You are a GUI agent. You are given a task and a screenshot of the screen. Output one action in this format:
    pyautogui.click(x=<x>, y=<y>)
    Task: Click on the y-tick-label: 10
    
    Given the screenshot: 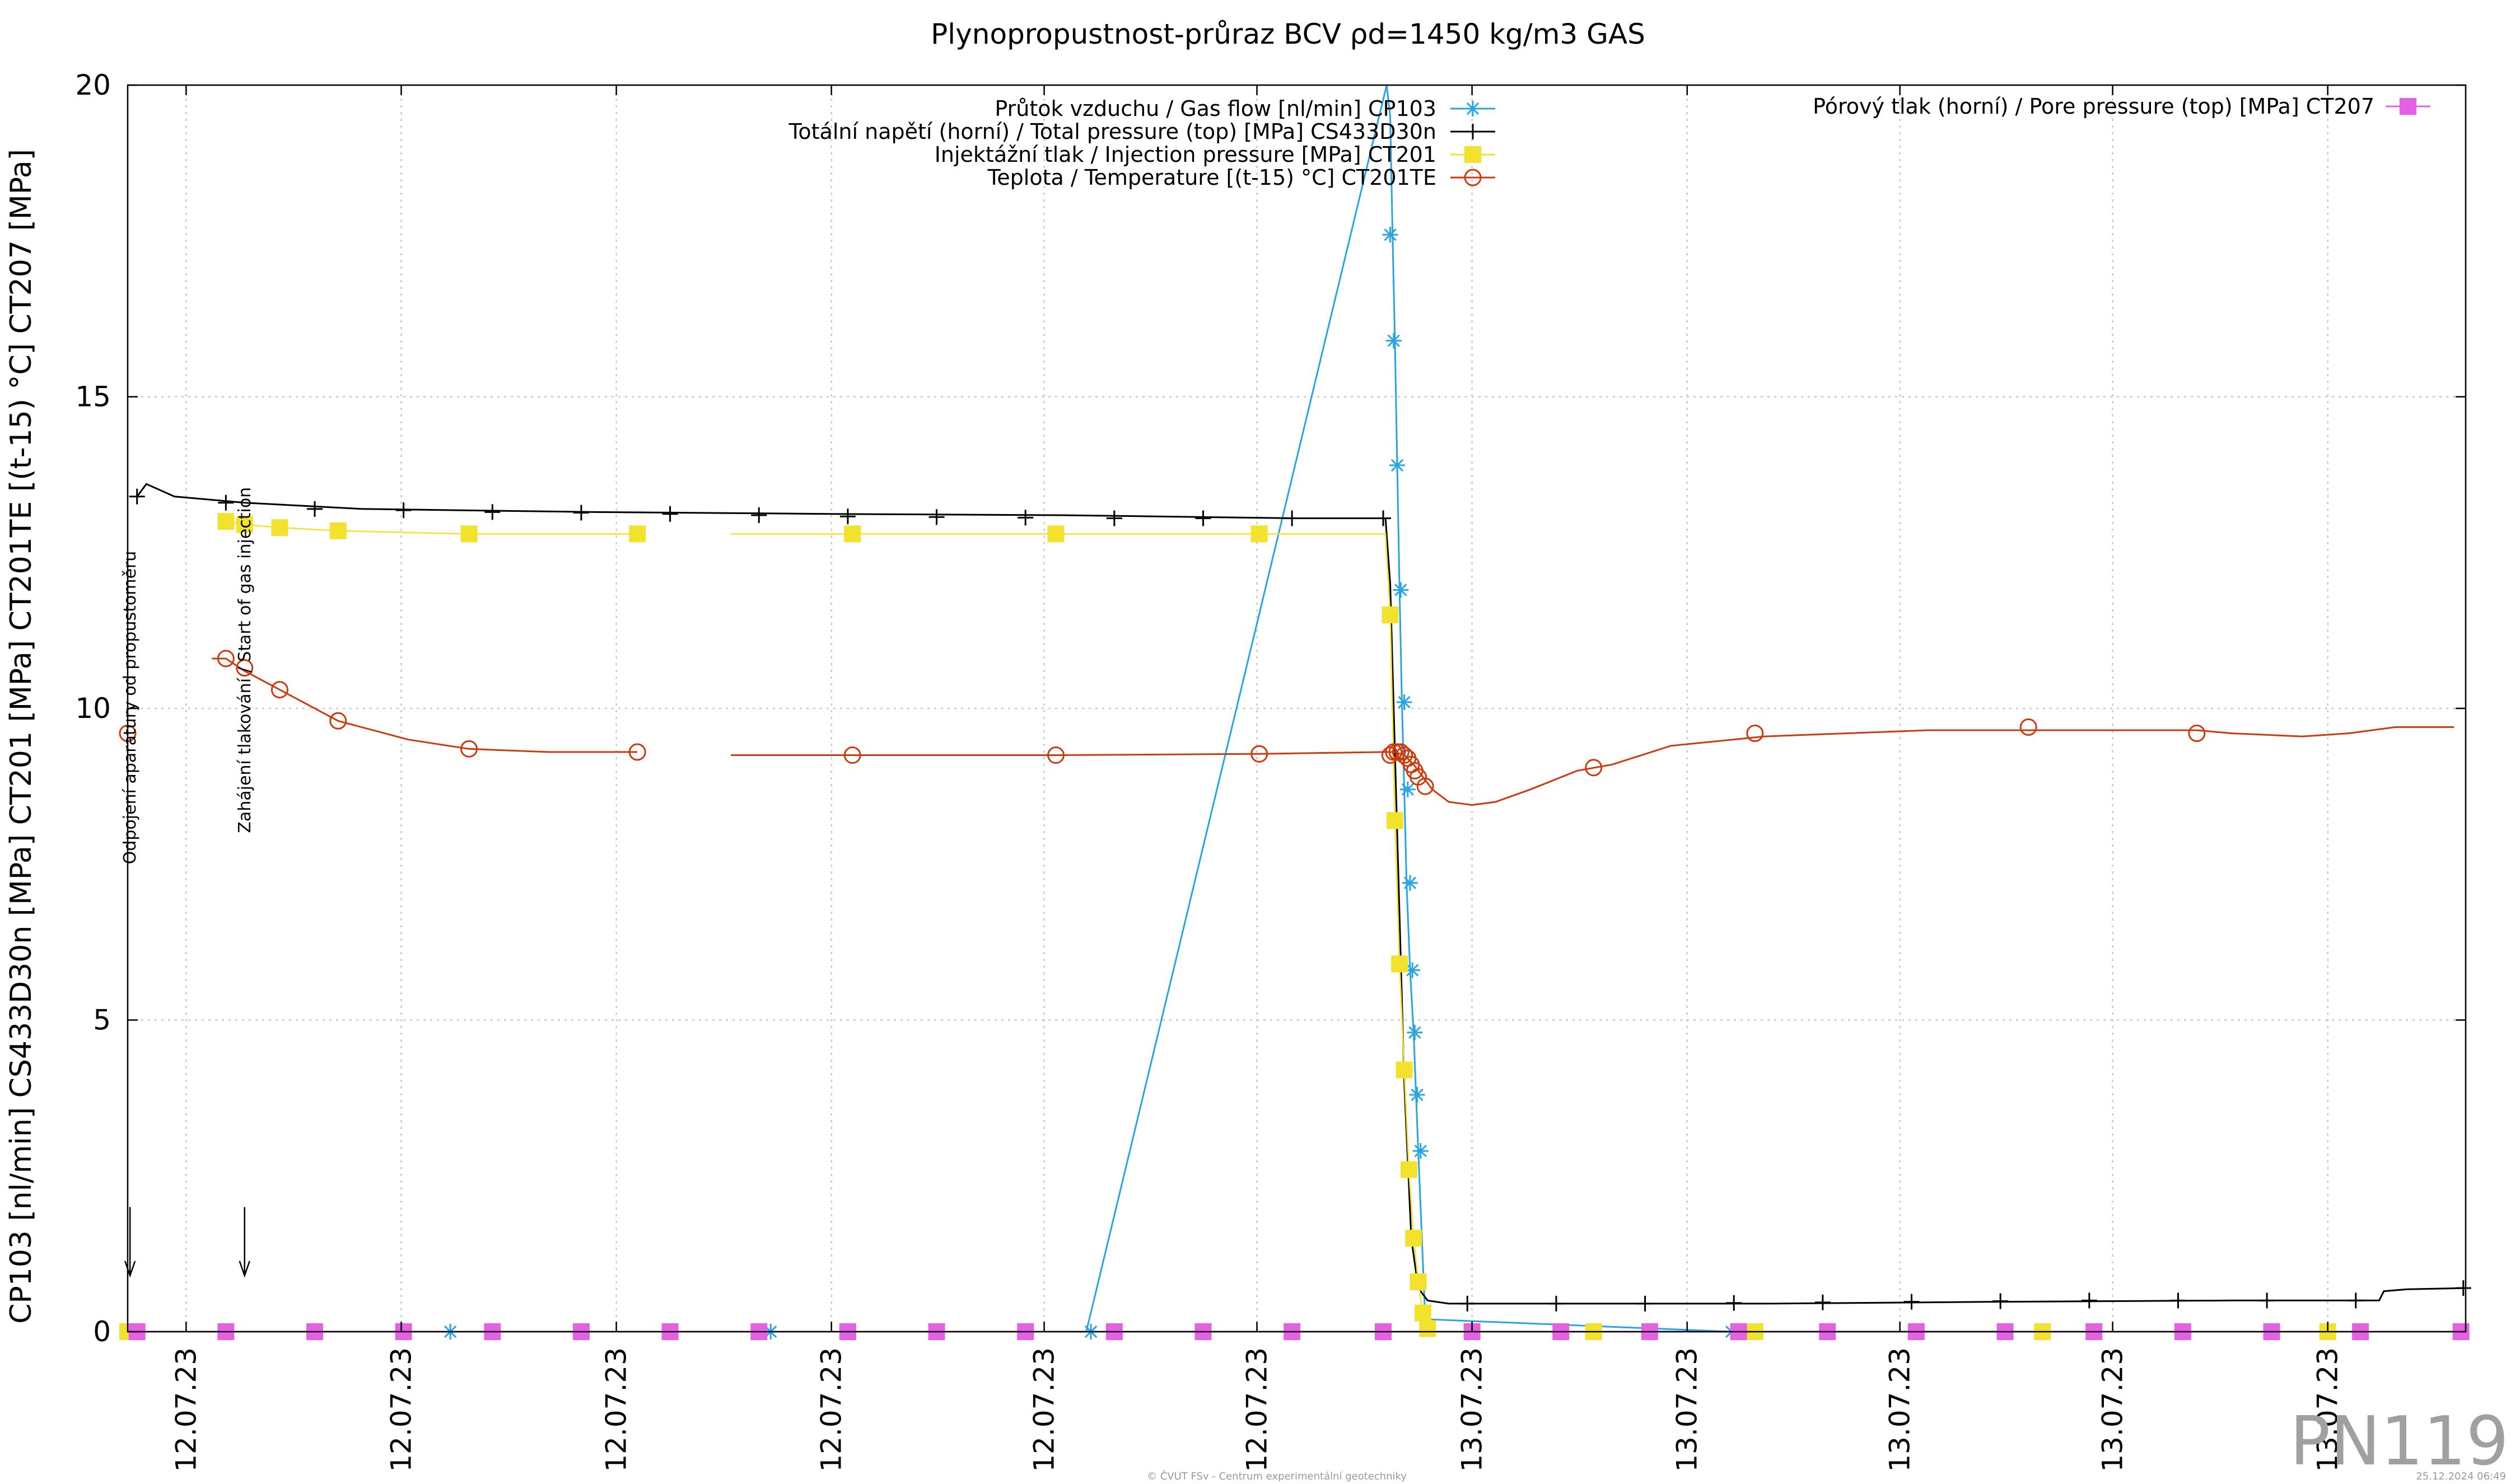 What is the action you would take?
    pyautogui.click(x=93, y=709)
    